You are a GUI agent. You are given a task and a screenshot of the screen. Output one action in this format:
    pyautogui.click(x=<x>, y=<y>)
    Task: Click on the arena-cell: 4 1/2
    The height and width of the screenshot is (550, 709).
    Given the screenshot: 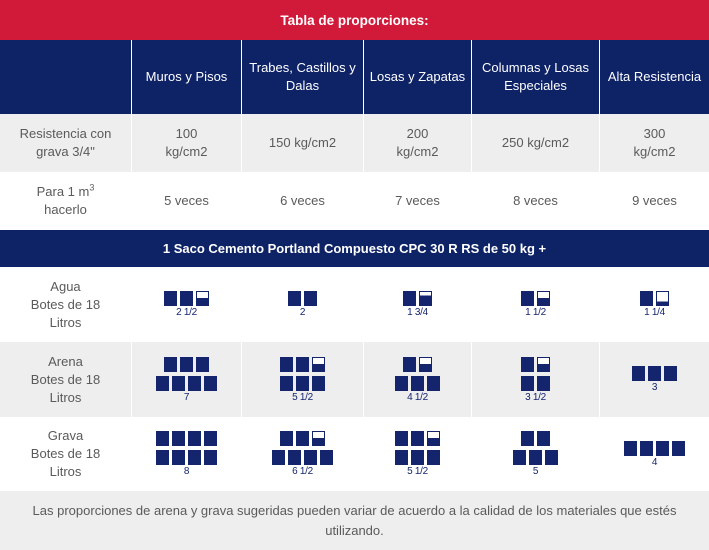 What is the action you would take?
    pyautogui.click(x=418, y=379)
    